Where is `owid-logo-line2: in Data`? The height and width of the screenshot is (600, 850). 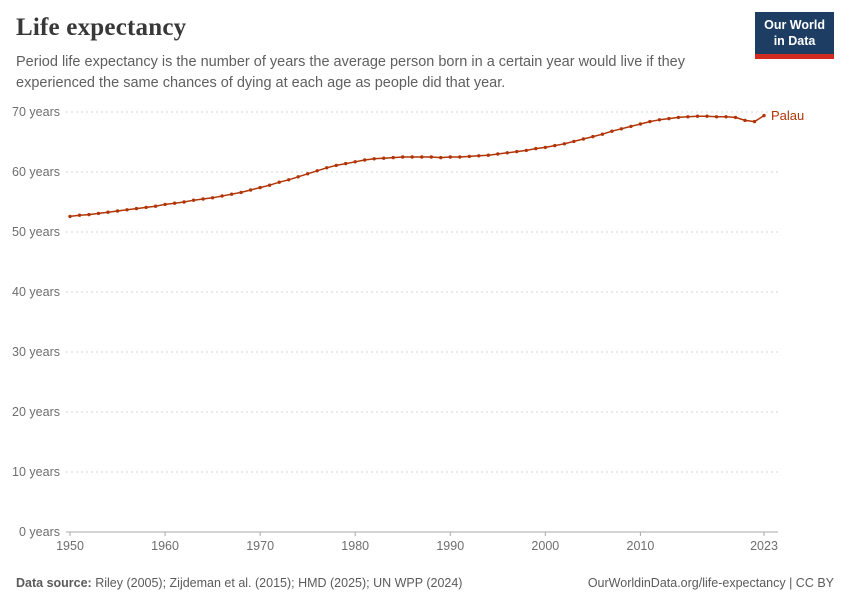
owid-logo-line2: in Data is located at coordinates (794, 40).